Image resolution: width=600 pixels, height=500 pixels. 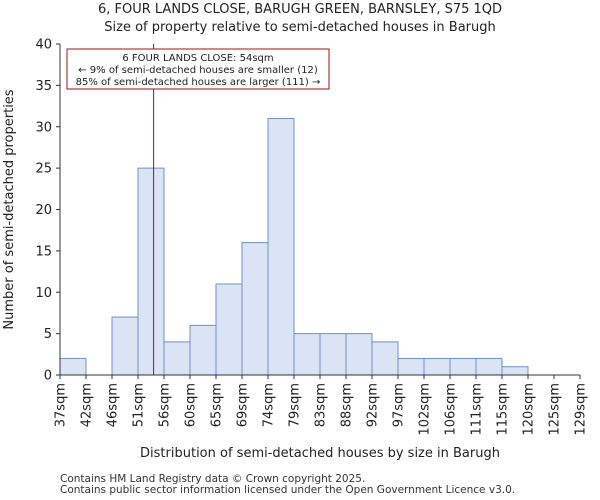 I want to click on x-tick-label: 106sqm, so click(x=451, y=409).